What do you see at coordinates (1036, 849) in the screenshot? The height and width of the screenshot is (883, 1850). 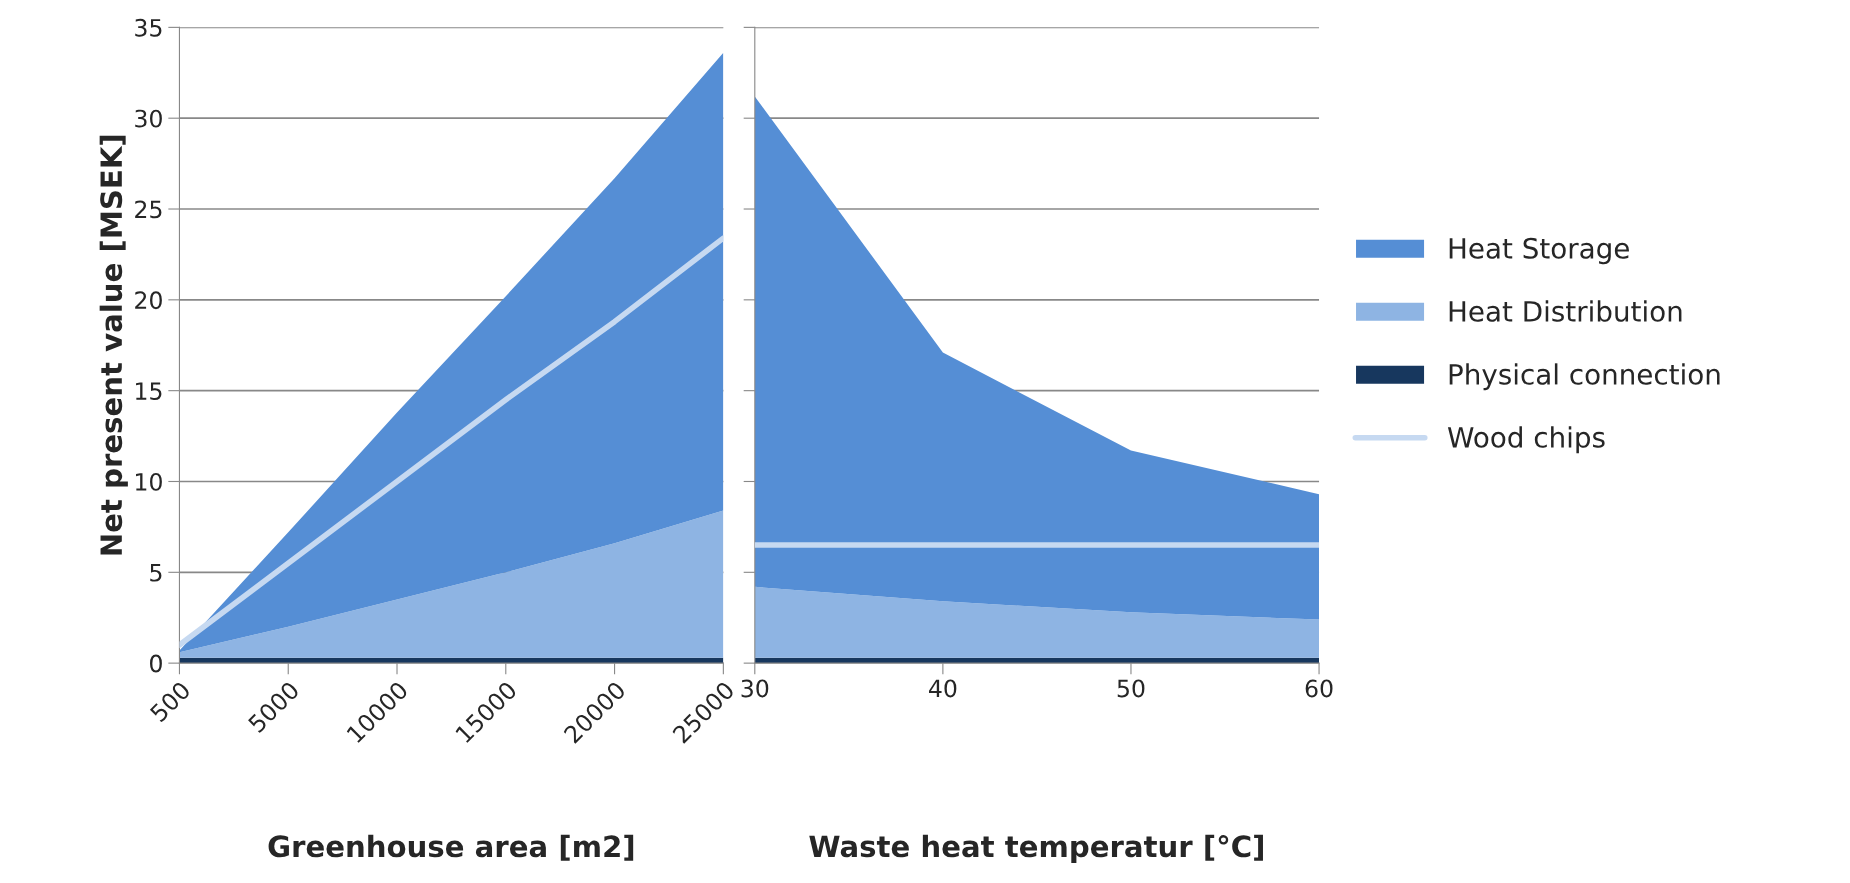 I see `x-axis-title: Waste heat temperatur [°C]` at bounding box center [1036, 849].